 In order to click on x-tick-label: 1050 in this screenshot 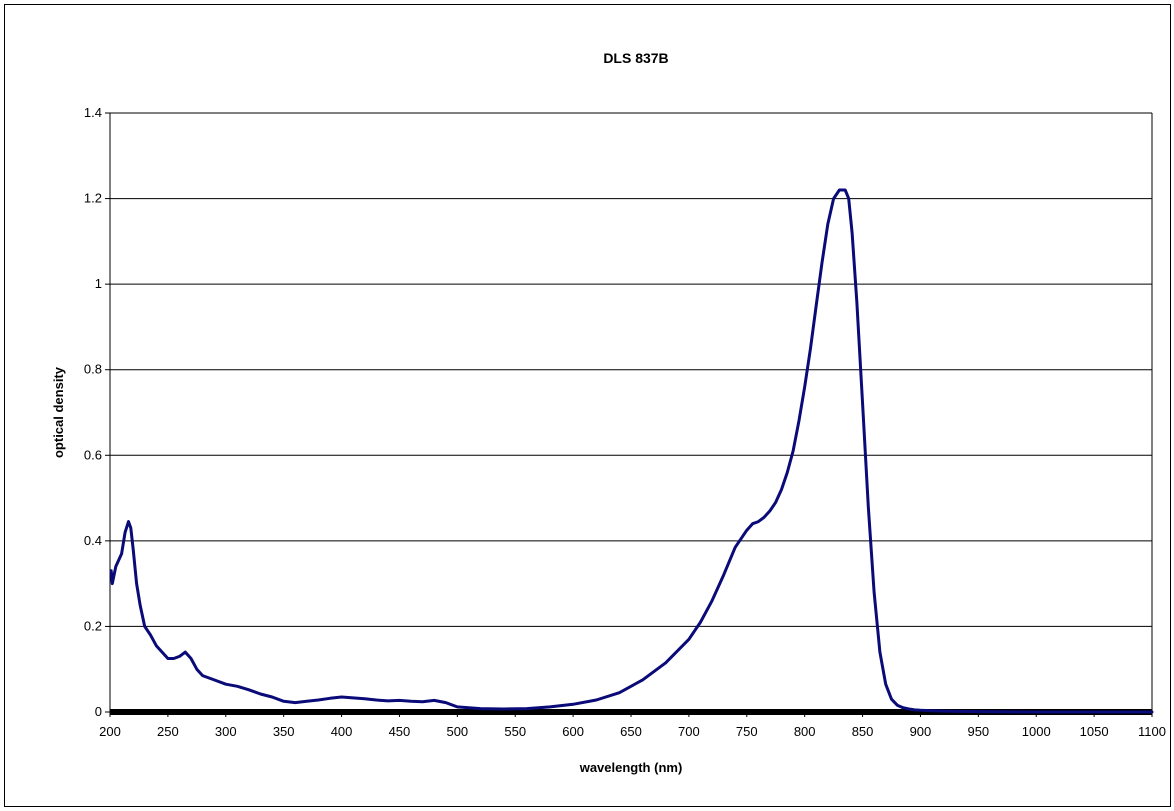, I will do `click(1094, 731)`.